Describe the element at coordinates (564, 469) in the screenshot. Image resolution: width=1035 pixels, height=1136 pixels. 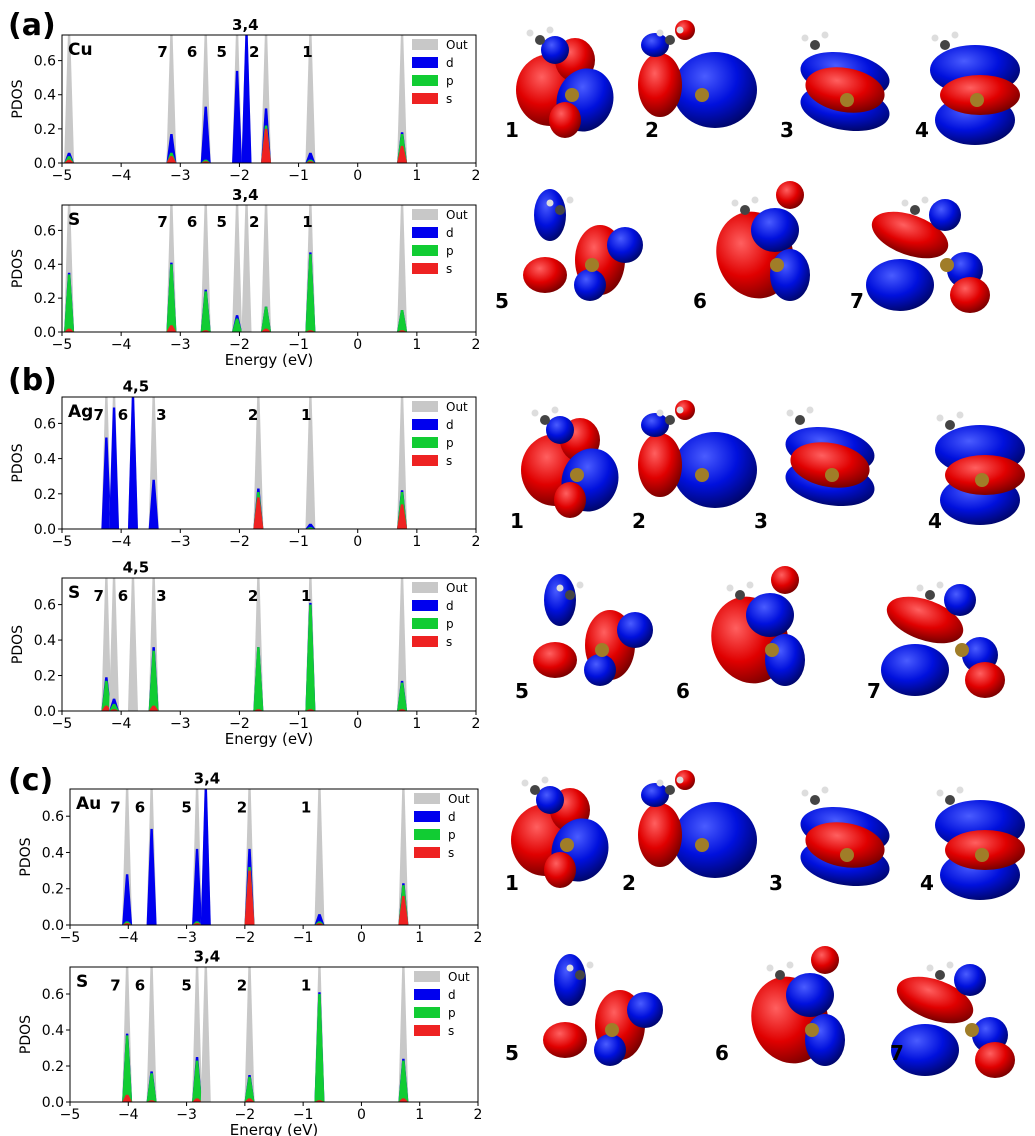
I see `orbital-isosurface: 1` at that location.